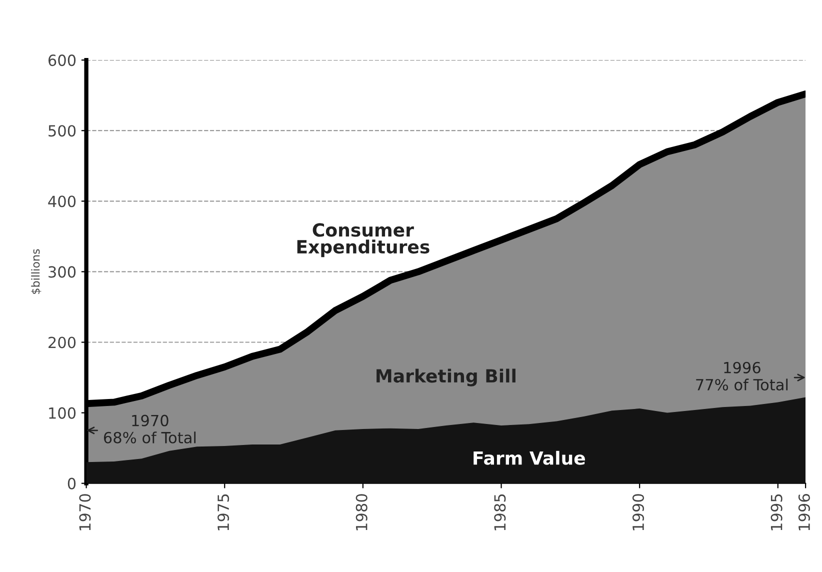 The image size is (822, 572). What do you see at coordinates (72, 484) in the screenshot?
I see `y-tick-label: 0` at bounding box center [72, 484].